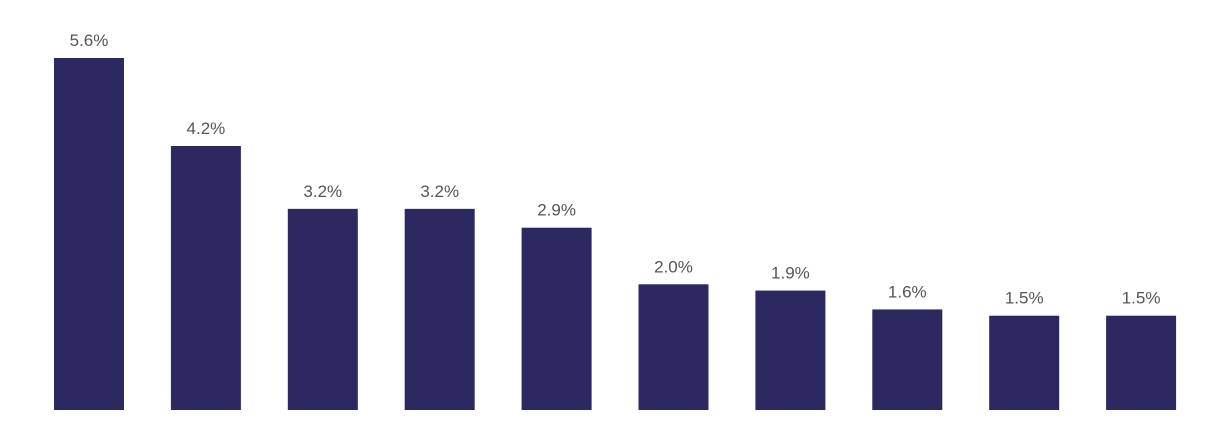  I want to click on value-label: 5.6%, so click(89, 40).